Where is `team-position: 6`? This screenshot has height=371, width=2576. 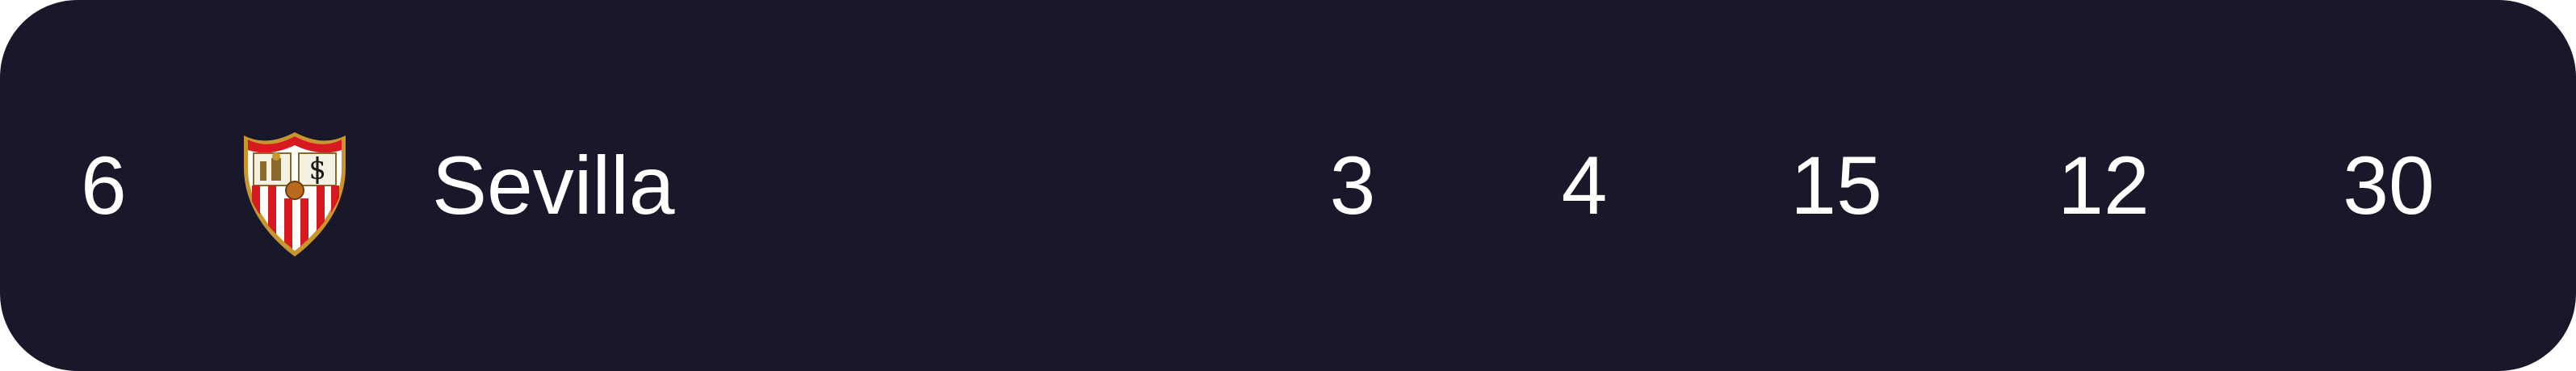
team-position: 6 is located at coordinates (104, 185).